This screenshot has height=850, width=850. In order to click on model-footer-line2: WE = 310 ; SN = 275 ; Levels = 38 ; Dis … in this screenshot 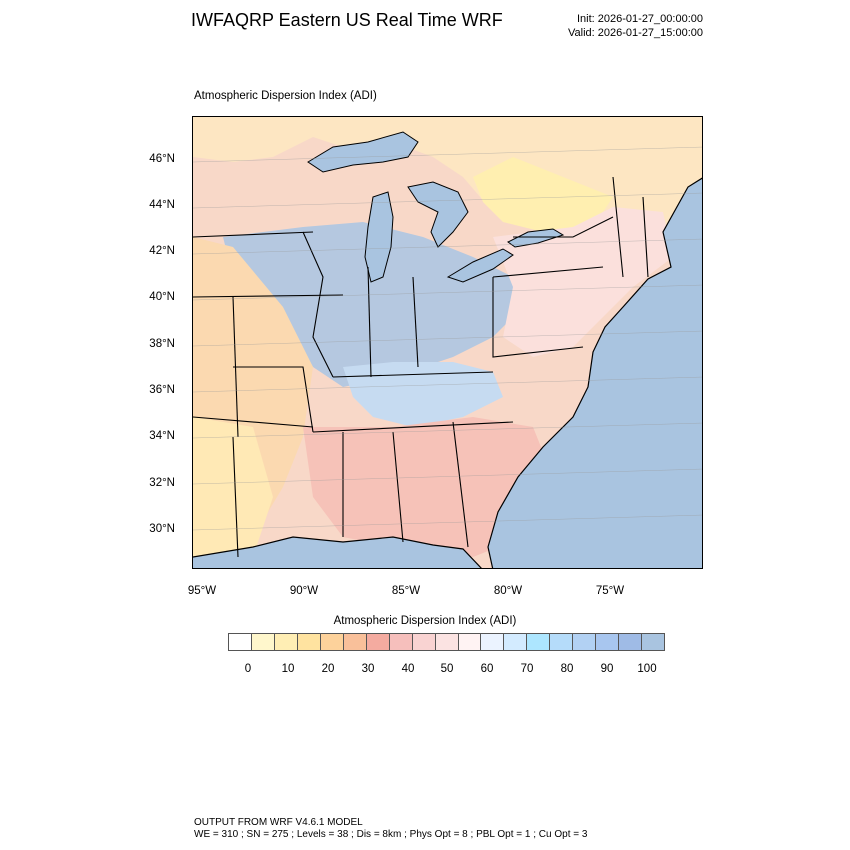, I will do `click(391, 834)`.